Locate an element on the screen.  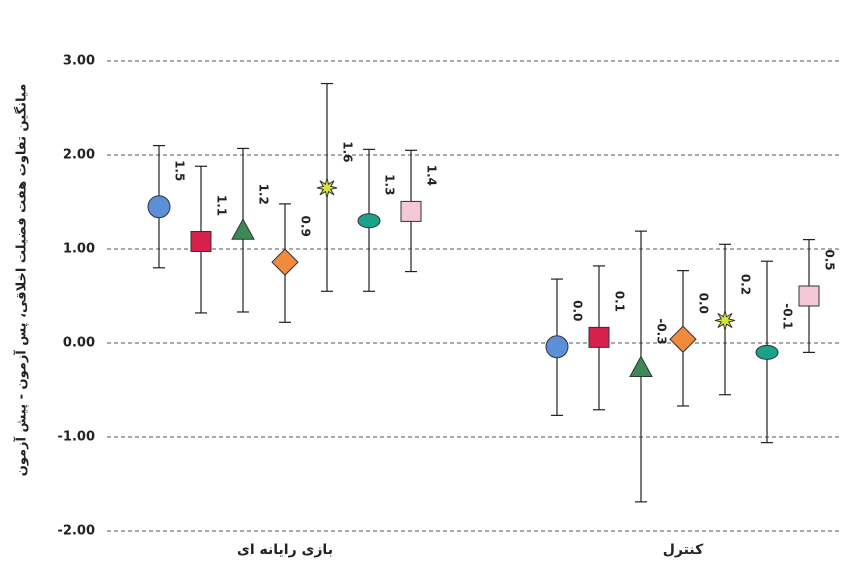
value-label: 0.2 is located at coordinates (746, 284).